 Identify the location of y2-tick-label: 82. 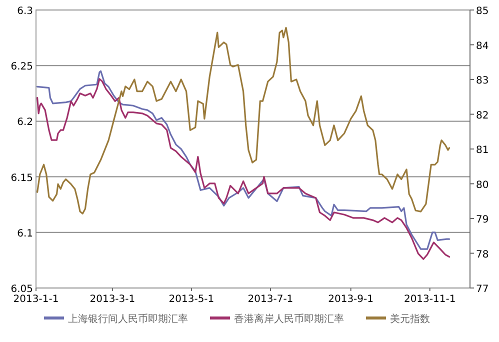
(482, 116).